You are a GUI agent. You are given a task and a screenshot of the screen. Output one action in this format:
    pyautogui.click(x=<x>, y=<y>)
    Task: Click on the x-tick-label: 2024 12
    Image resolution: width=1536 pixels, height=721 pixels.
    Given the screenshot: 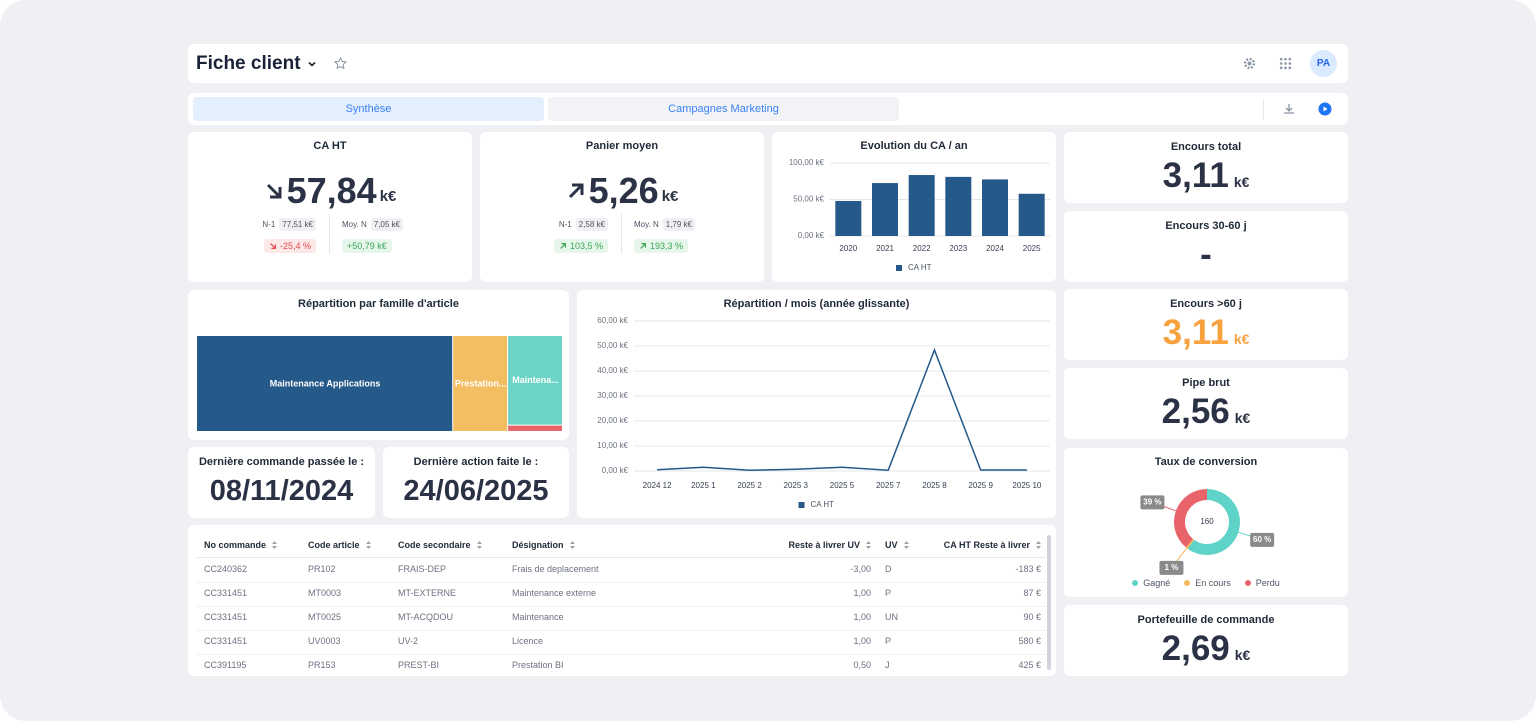 What is the action you would take?
    pyautogui.click(x=657, y=485)
    